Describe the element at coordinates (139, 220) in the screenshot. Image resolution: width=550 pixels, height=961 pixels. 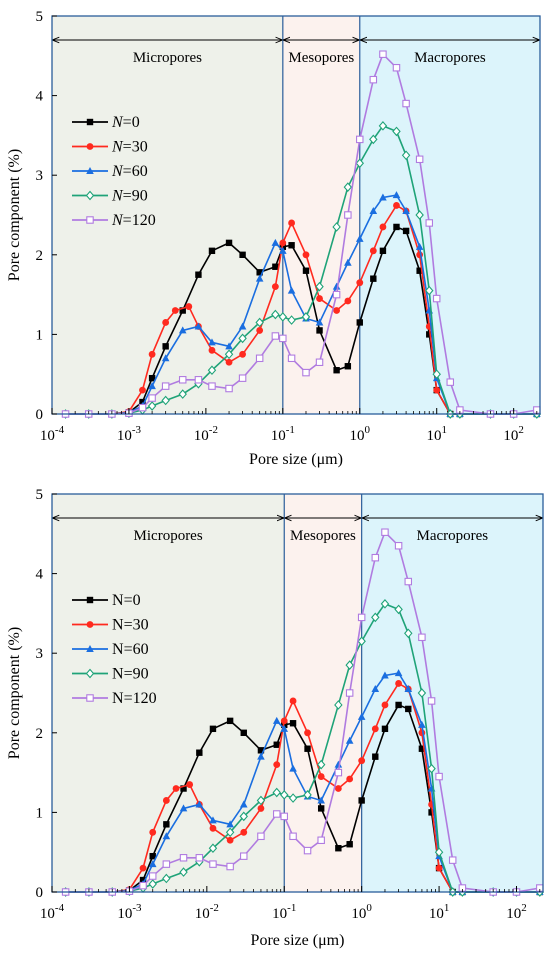
I see `legend-label-value: =120` at that location.